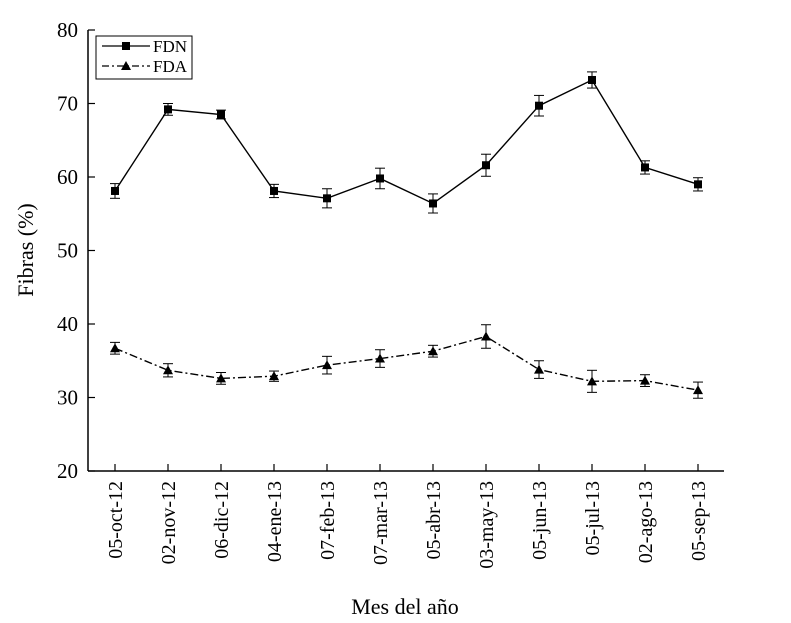 The image size is (791, 623). What do you see at coordinates (144, 57) in the screenshot?
I see `legend-box` at bounding box center [144, 57].